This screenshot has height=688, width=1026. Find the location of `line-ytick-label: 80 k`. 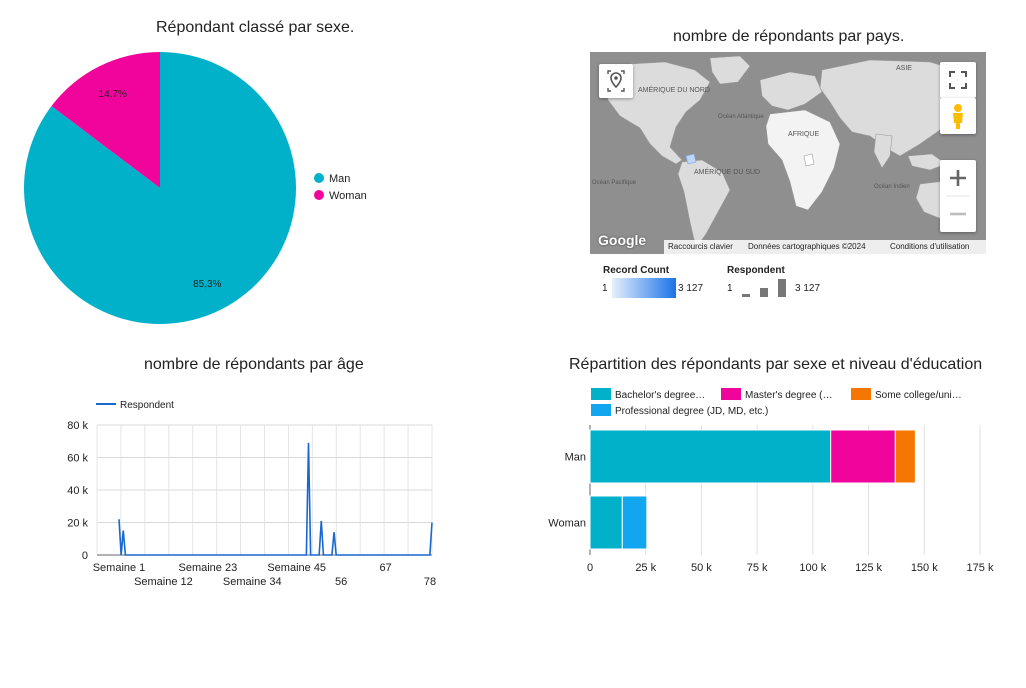

line-ytick-label: 80 k is located at coordinates (77, 426).